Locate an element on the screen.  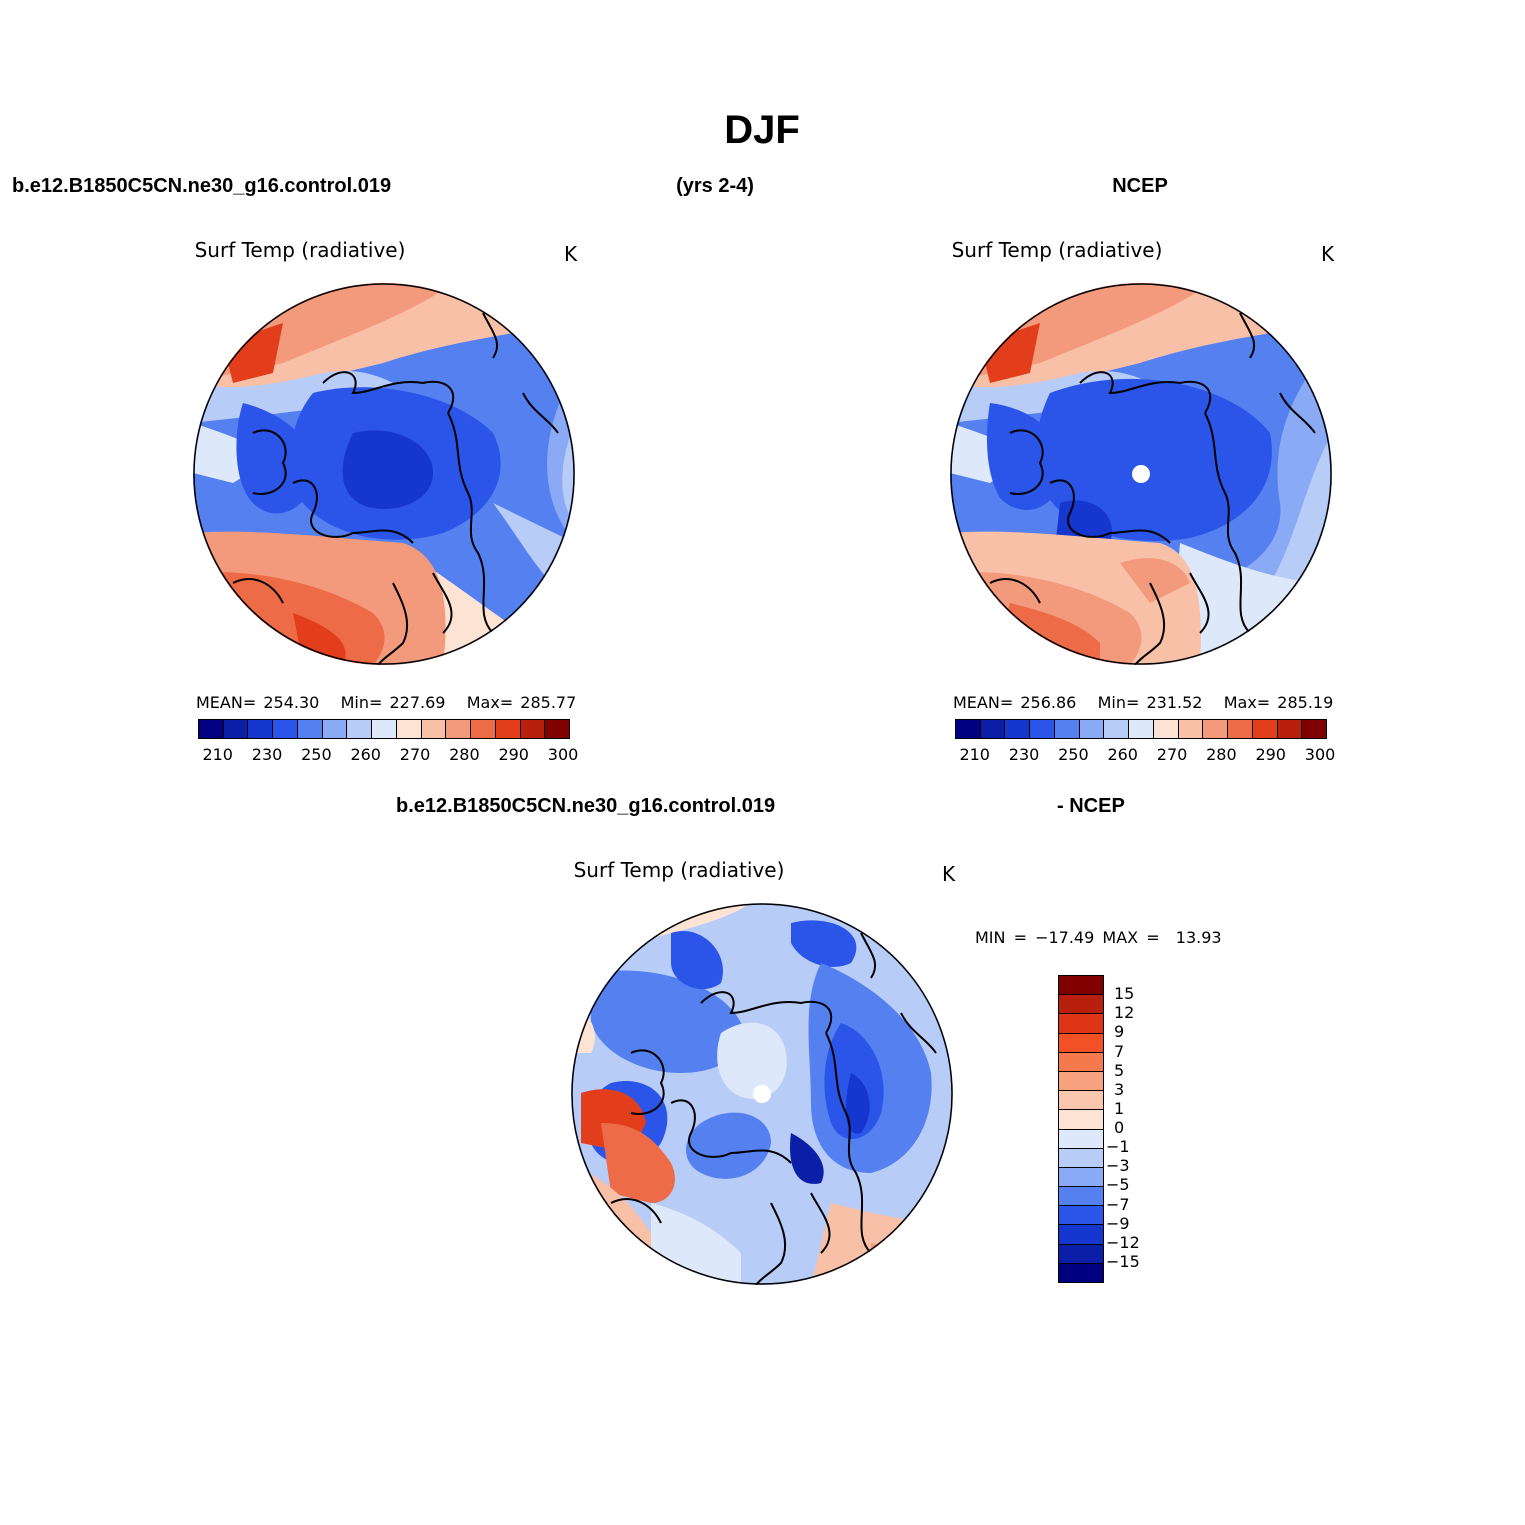
diff-colorbar-ticks: 15 12 9 7 5 3 1 0 −1 −3 −5 −7 −9 −12 −15 is located at coordinates (1136, 1128).